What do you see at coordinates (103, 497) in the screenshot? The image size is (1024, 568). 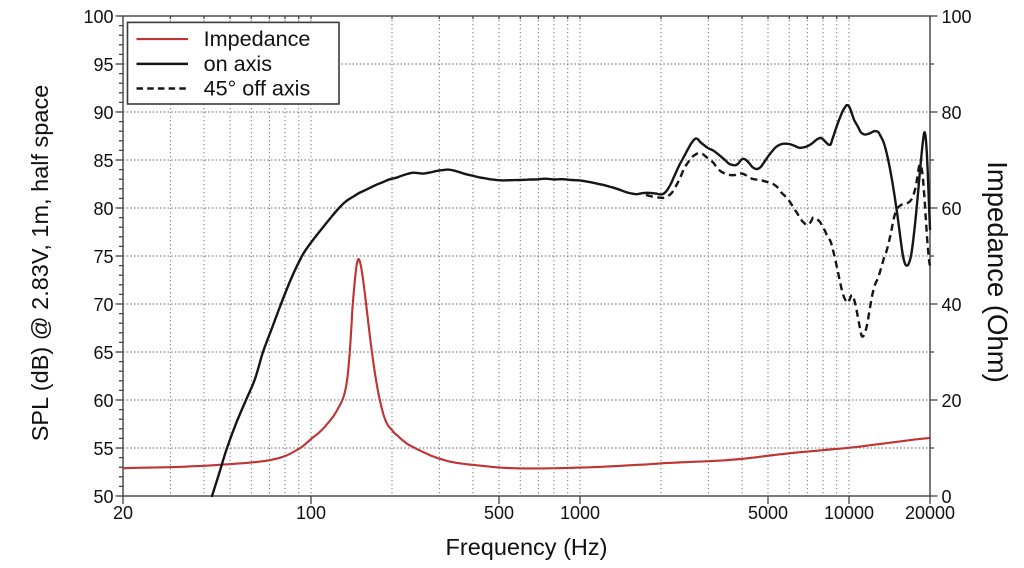 I see `svg-text: 50` at bounding box center [103, 497].